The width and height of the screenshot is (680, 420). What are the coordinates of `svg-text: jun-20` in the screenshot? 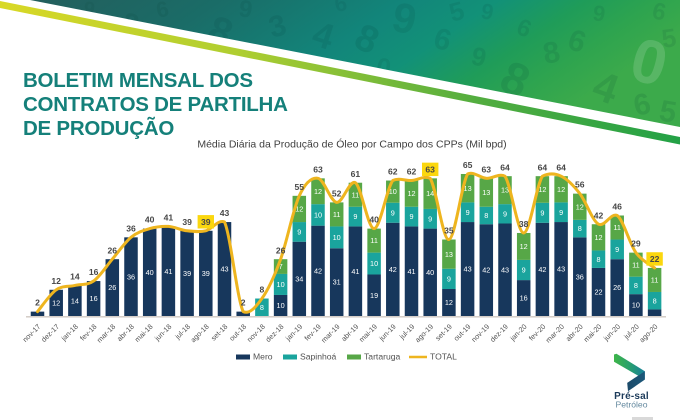 It's located at (611, 332).